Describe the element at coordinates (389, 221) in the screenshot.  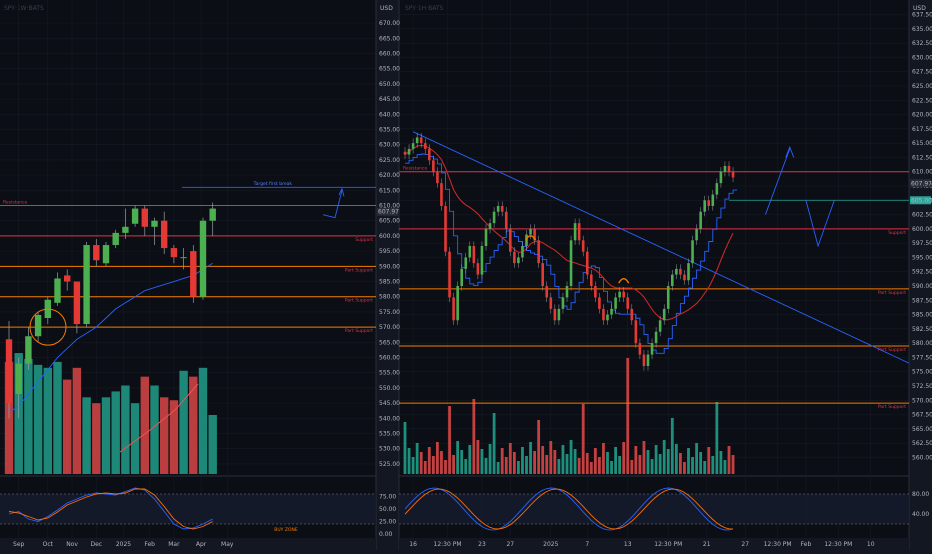
I see `price-tick-label: 605.00` at that location.